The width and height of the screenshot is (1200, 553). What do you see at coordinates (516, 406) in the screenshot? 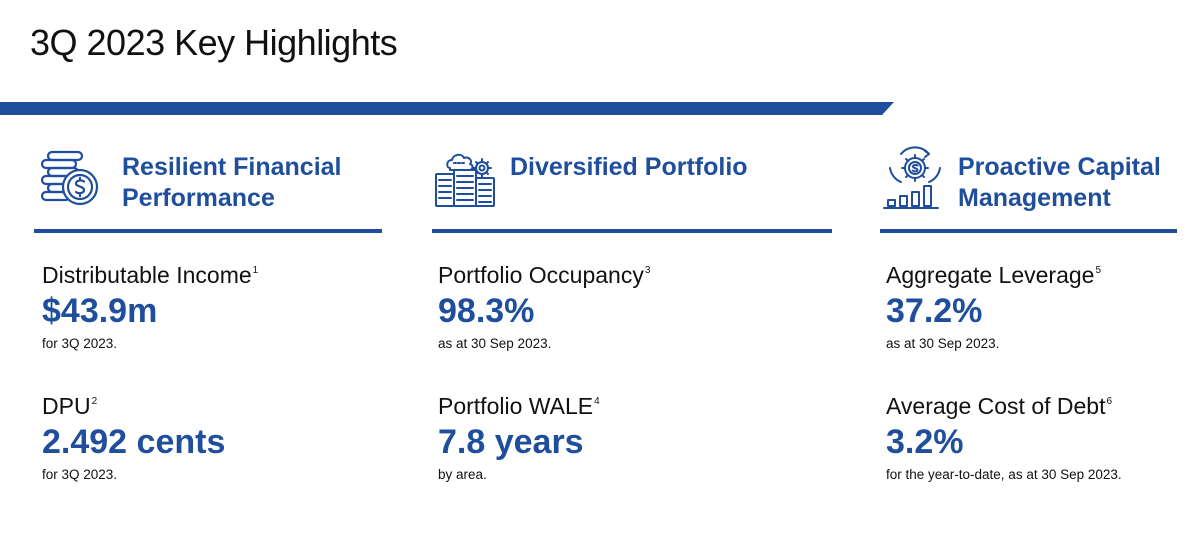
I see `metric-label-text: Portfolio WALE` at bounding box center [516, 406].